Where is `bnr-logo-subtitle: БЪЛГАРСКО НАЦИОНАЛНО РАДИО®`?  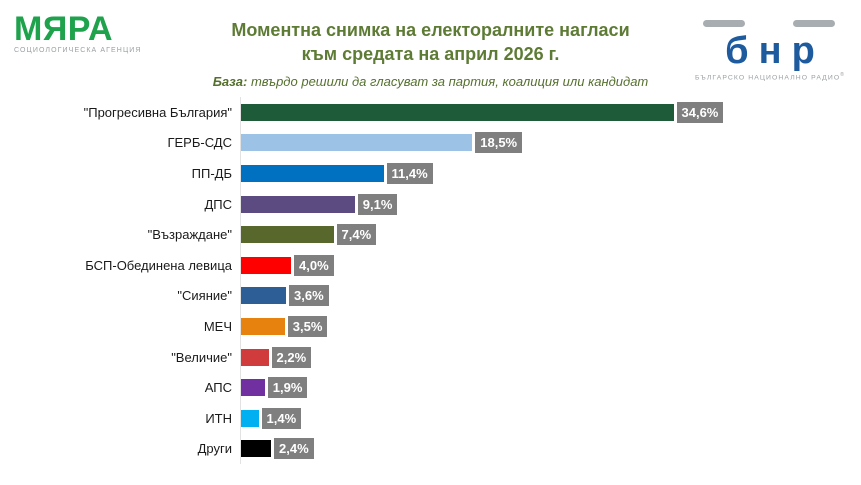 bnr-logo-subtitle: БЪЛГАРСКО НАЦИОНАЛНО РАДИО® is located at coordinates (770, 77).